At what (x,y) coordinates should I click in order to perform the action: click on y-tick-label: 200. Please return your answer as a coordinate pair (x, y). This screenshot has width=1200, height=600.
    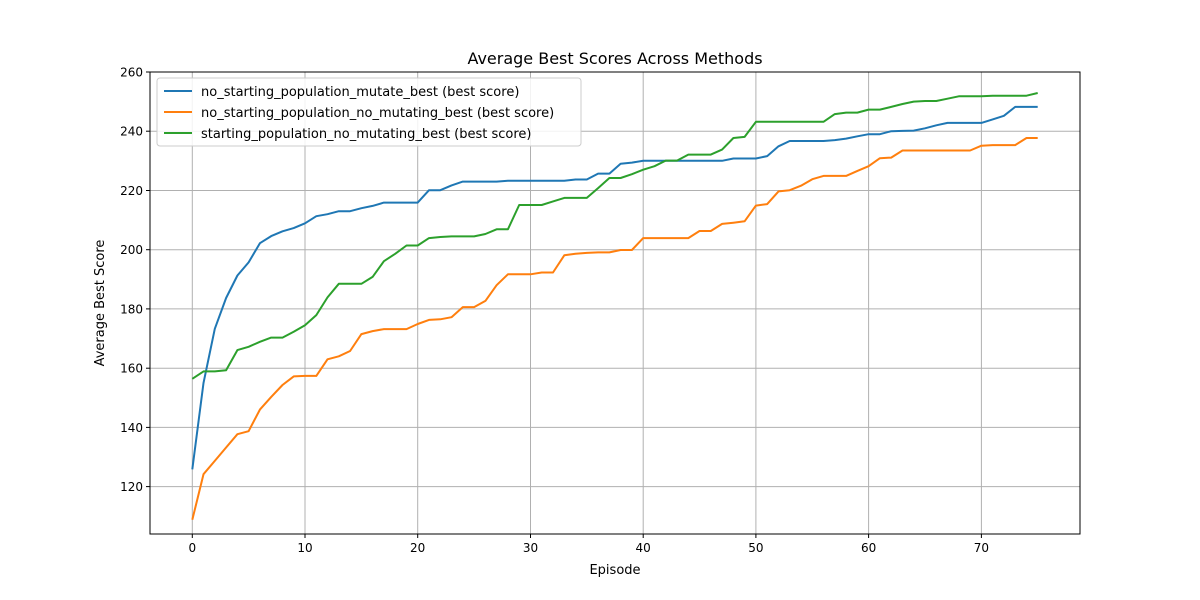
    Looking at the image, I should click on (131, 250).